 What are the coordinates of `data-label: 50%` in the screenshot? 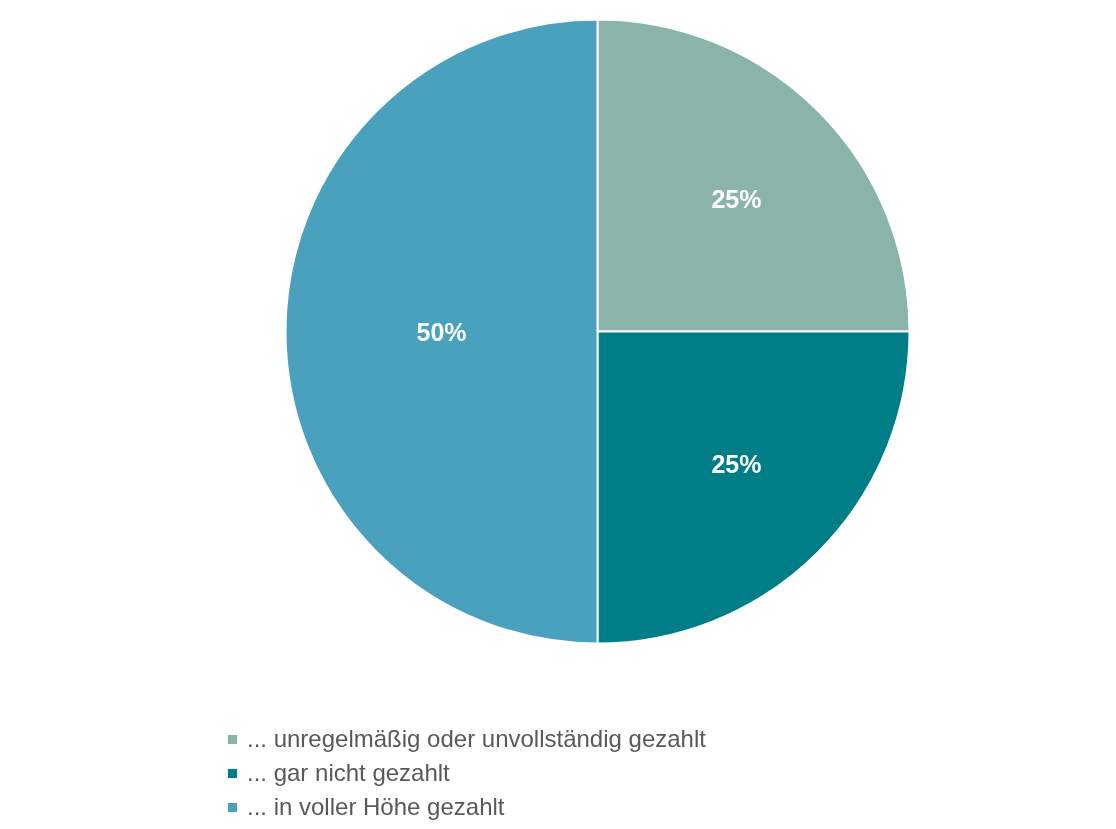 It's located at (441, 331).